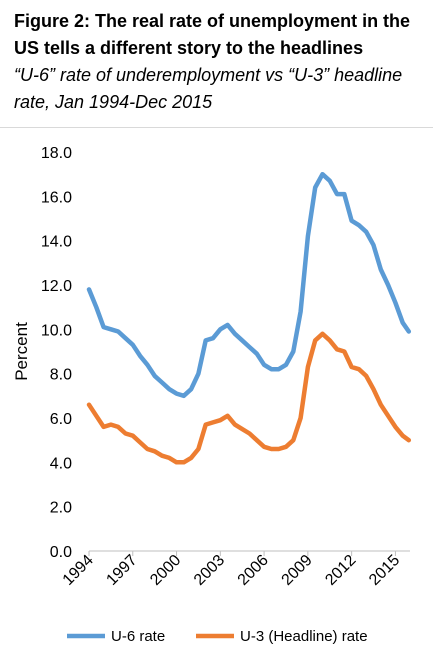 This screenshot has width=433, height=666. What do you see at coordinates (216, 127) in the screenshot?
I see `header-divider` at bounding box center [216, 127].